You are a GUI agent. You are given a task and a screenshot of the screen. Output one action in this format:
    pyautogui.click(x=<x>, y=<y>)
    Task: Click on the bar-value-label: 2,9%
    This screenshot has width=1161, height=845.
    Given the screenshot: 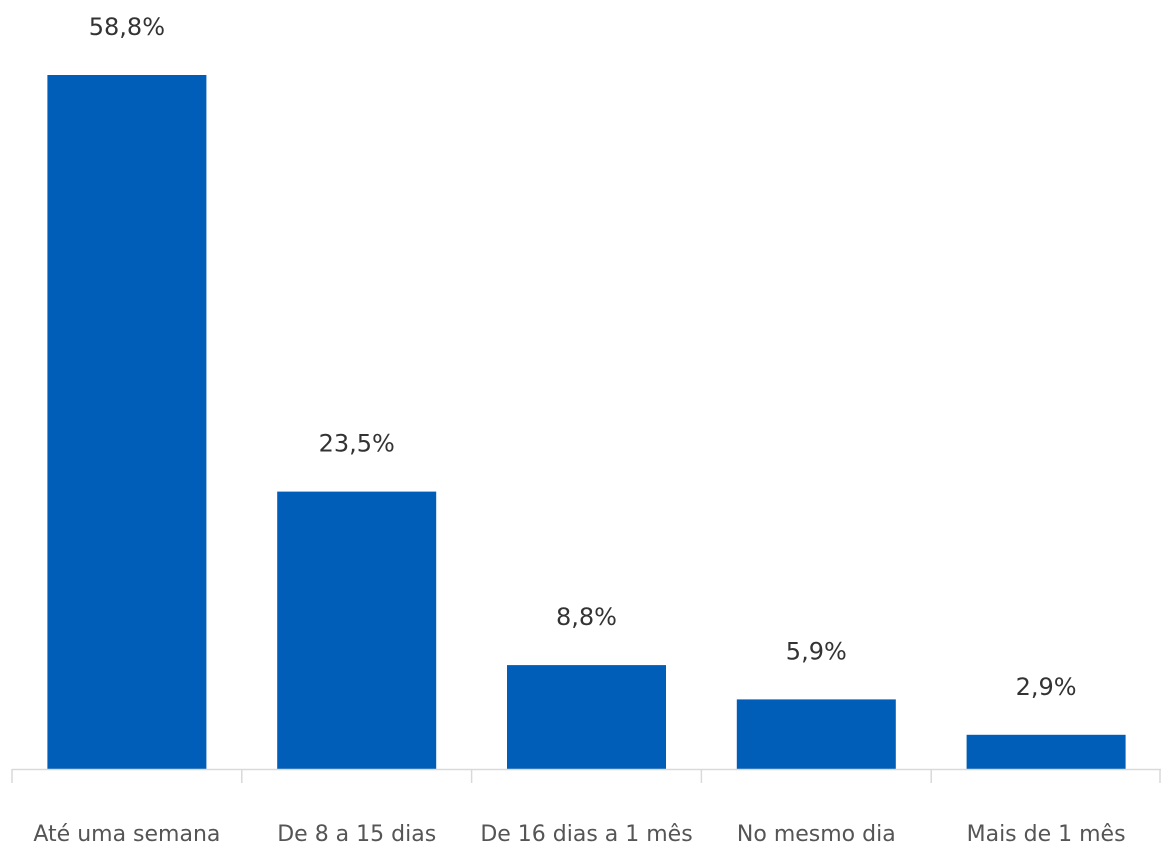 What is the action you would take?
    pyautogui.click(x=1046, y=687)
    